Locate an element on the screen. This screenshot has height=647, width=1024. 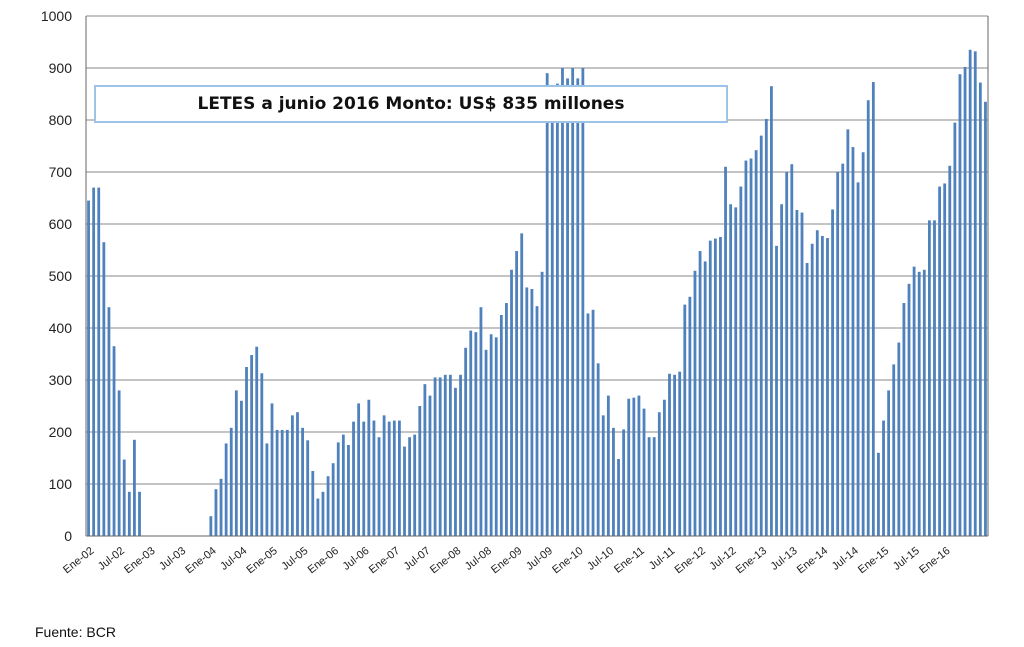
x-tick-label: Jul-03 is located at coordinates (172, 559).